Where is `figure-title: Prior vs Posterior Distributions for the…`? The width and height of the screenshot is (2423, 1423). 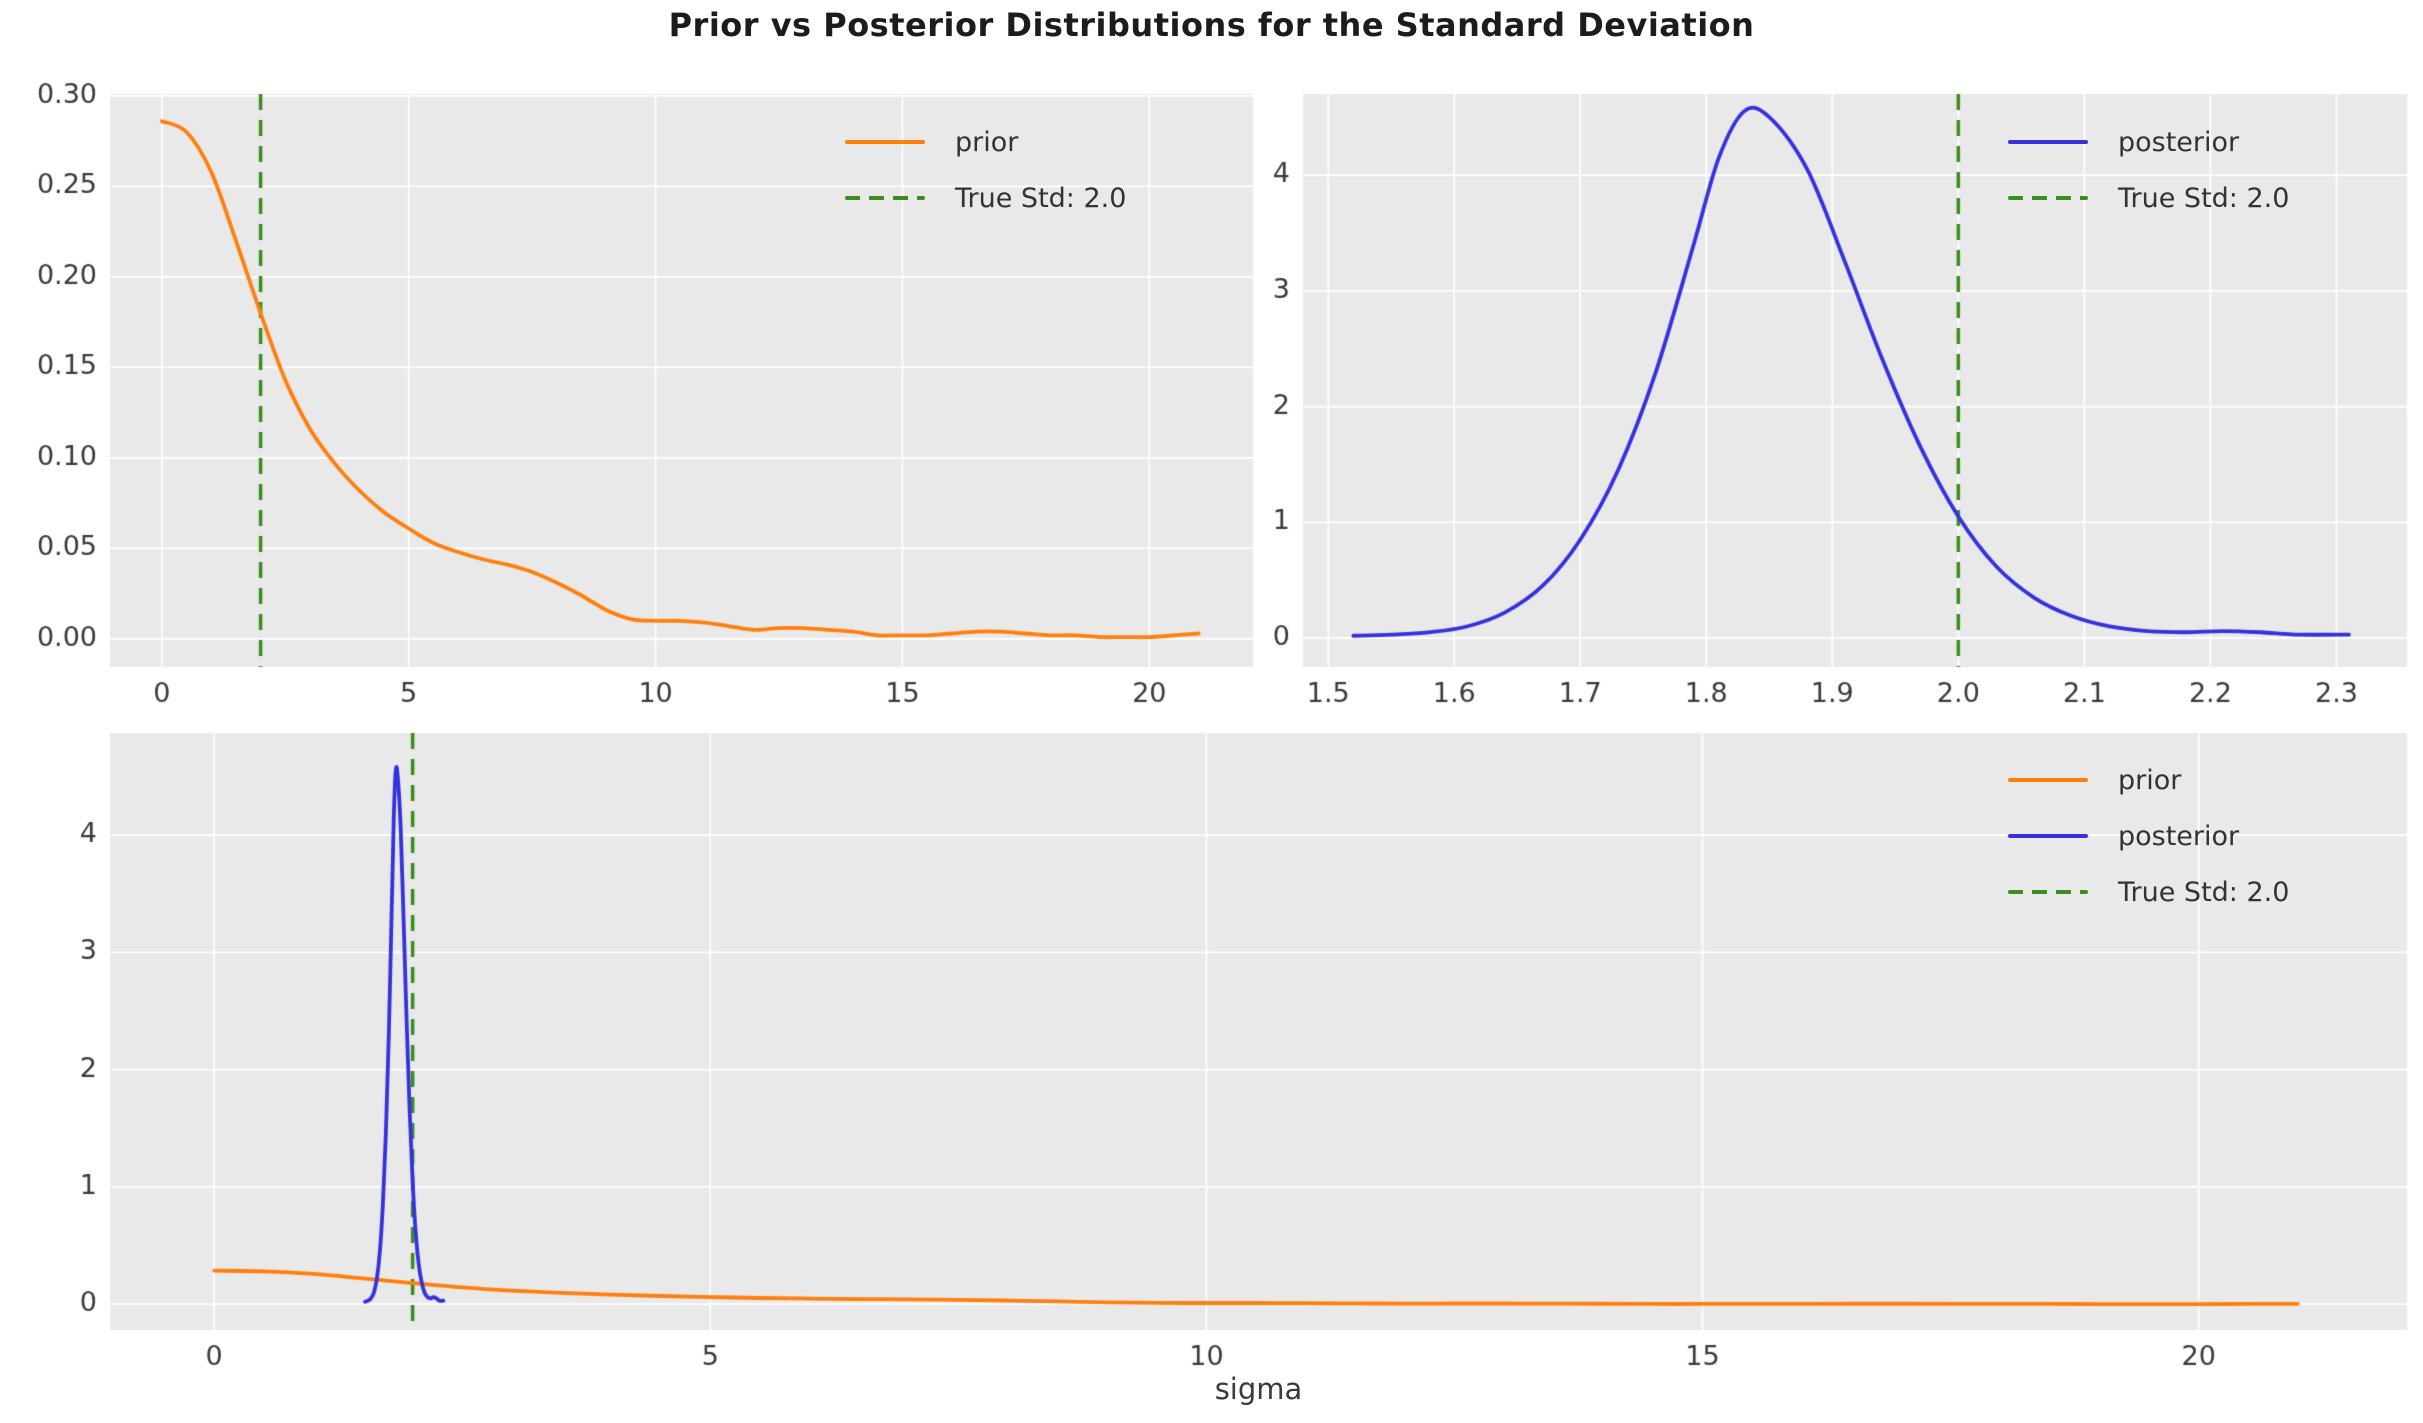
figure-title: Prior vs Posterior Distributions for the… is located at coordinates (1211, 25).